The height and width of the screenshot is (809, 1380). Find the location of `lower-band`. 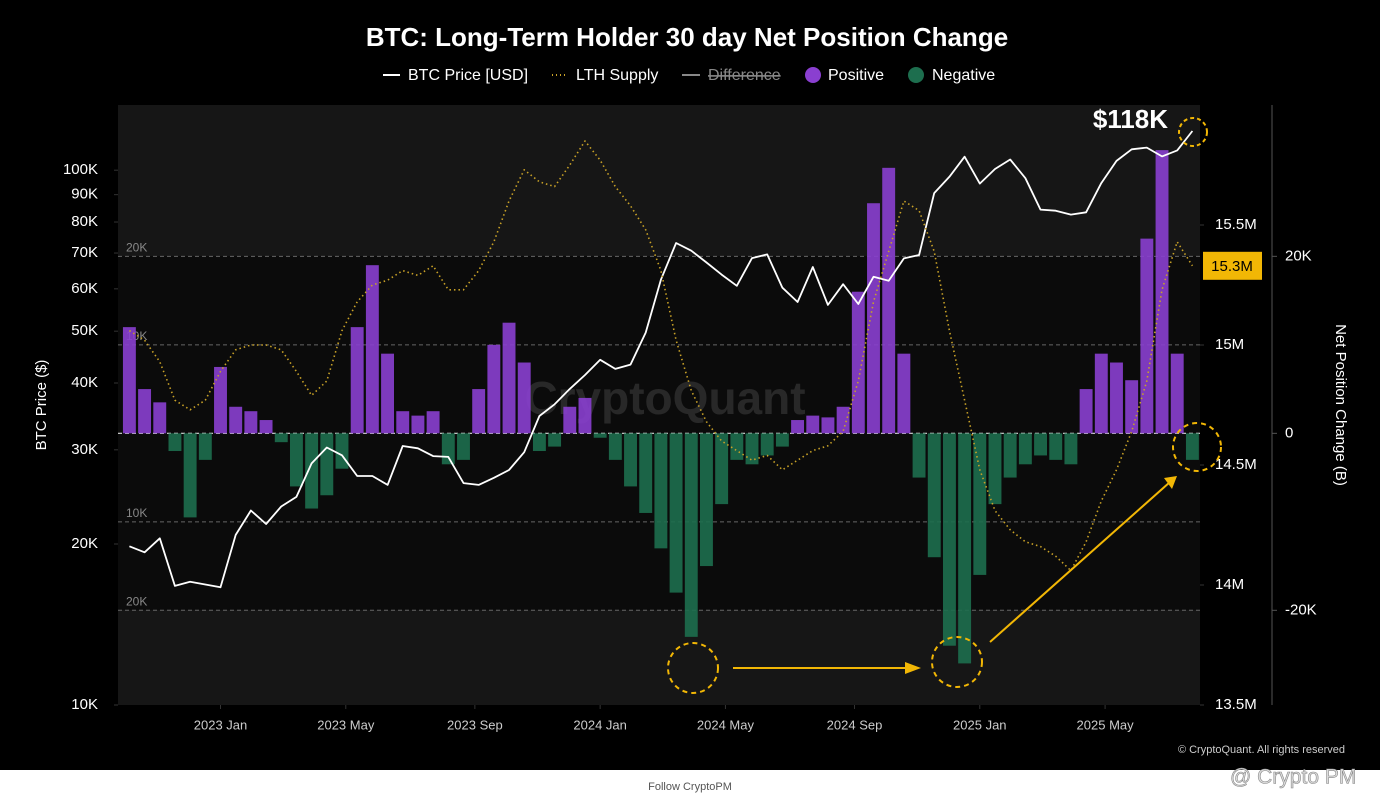

lower-band is located at coordinates (659, 657).